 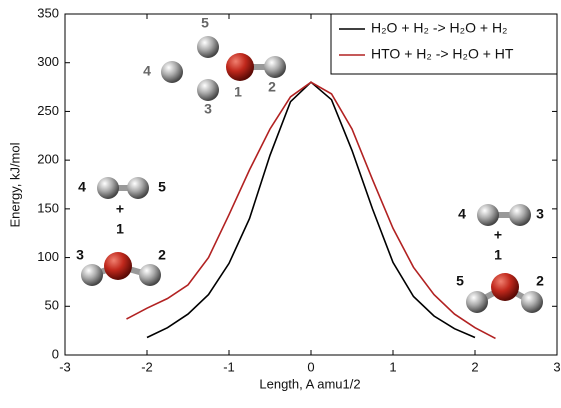 What do you see at coordinates (229, 366) in the screenshot?
I see `x-tick-label: -1` at bounding box center [229, 366].